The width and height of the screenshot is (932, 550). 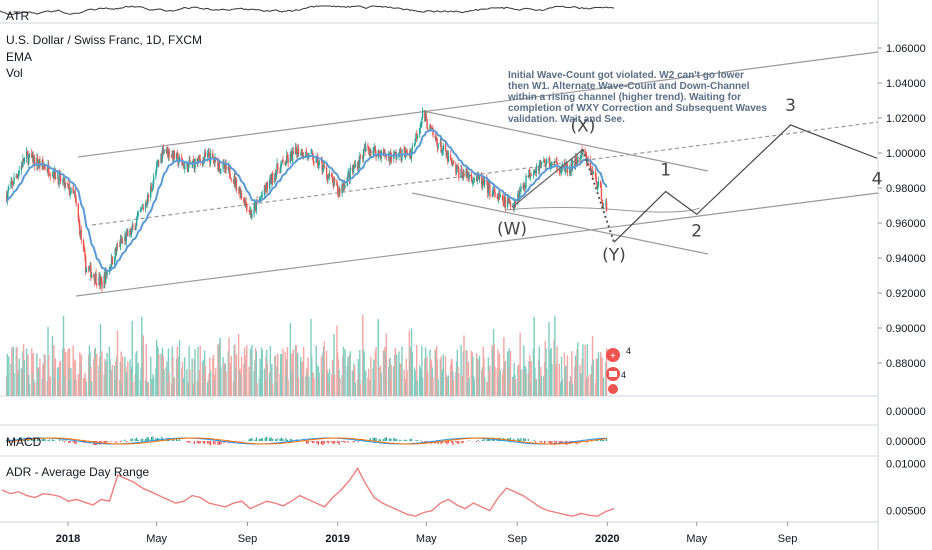 What do you see at coordinates (14, 73) in the screenshot?
I see `vol-indicator-label: Vol` at bounding box center [14, 73].